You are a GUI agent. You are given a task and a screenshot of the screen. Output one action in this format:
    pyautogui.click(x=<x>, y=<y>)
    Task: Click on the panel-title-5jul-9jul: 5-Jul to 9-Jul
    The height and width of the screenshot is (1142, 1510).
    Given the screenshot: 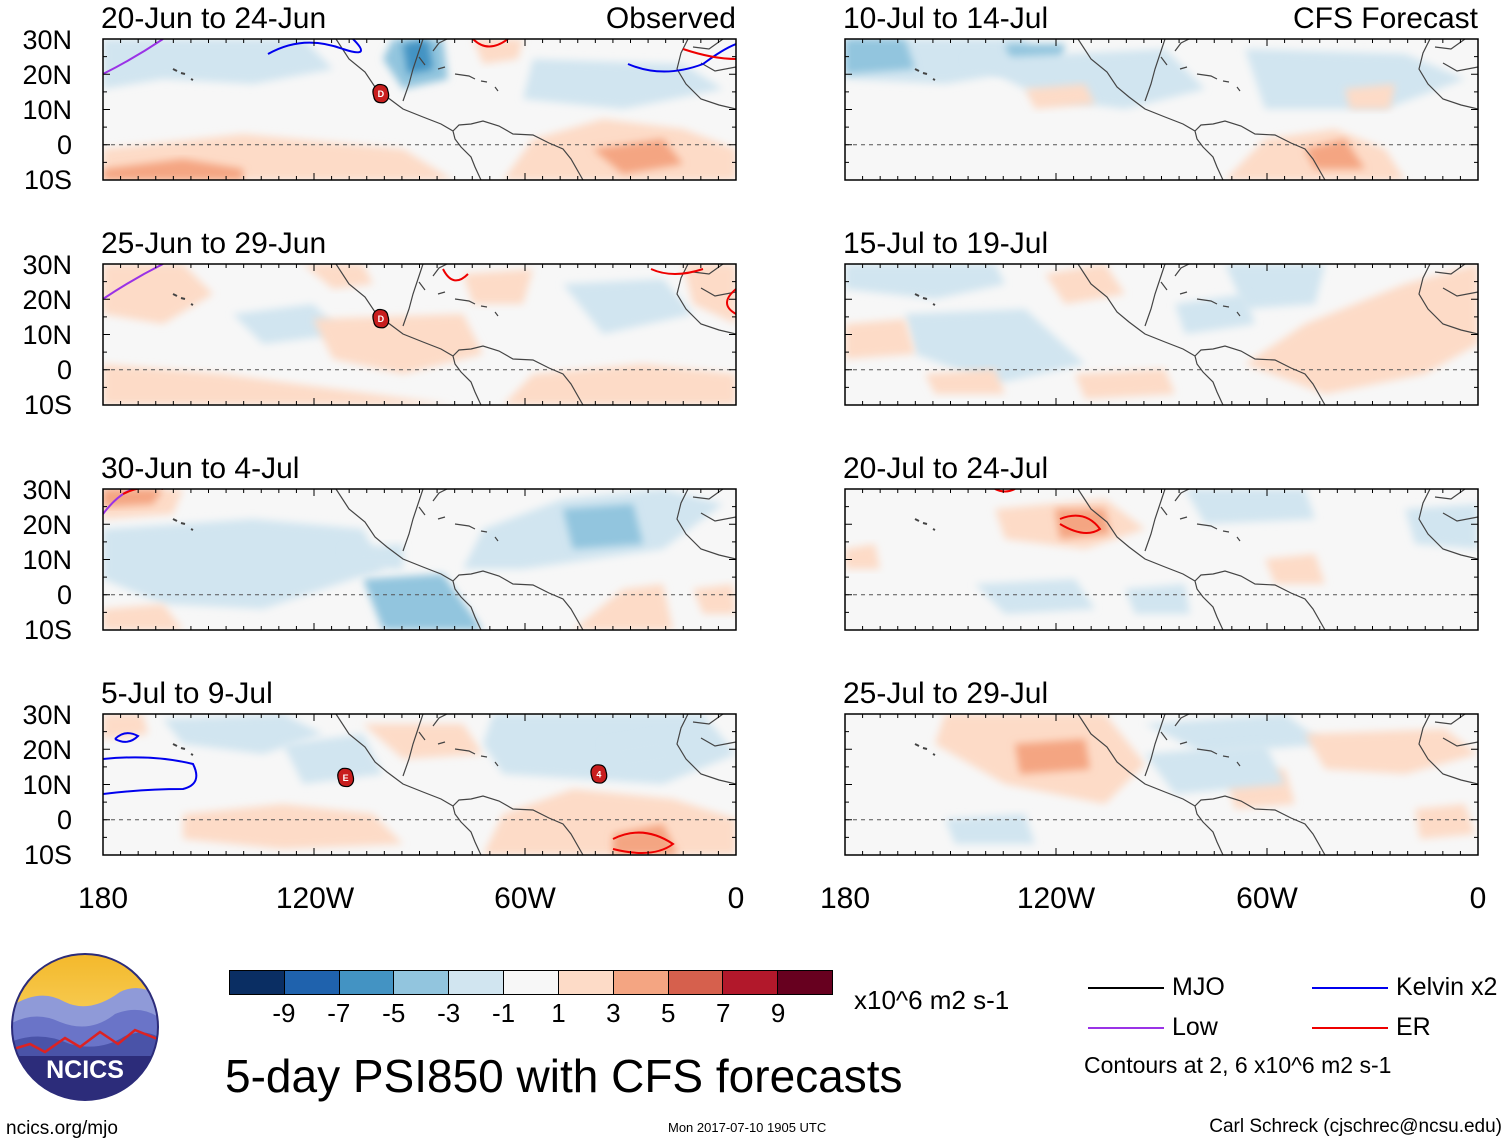 What is the action you would take?
    pyautogui.click(x=187, y=693)
    